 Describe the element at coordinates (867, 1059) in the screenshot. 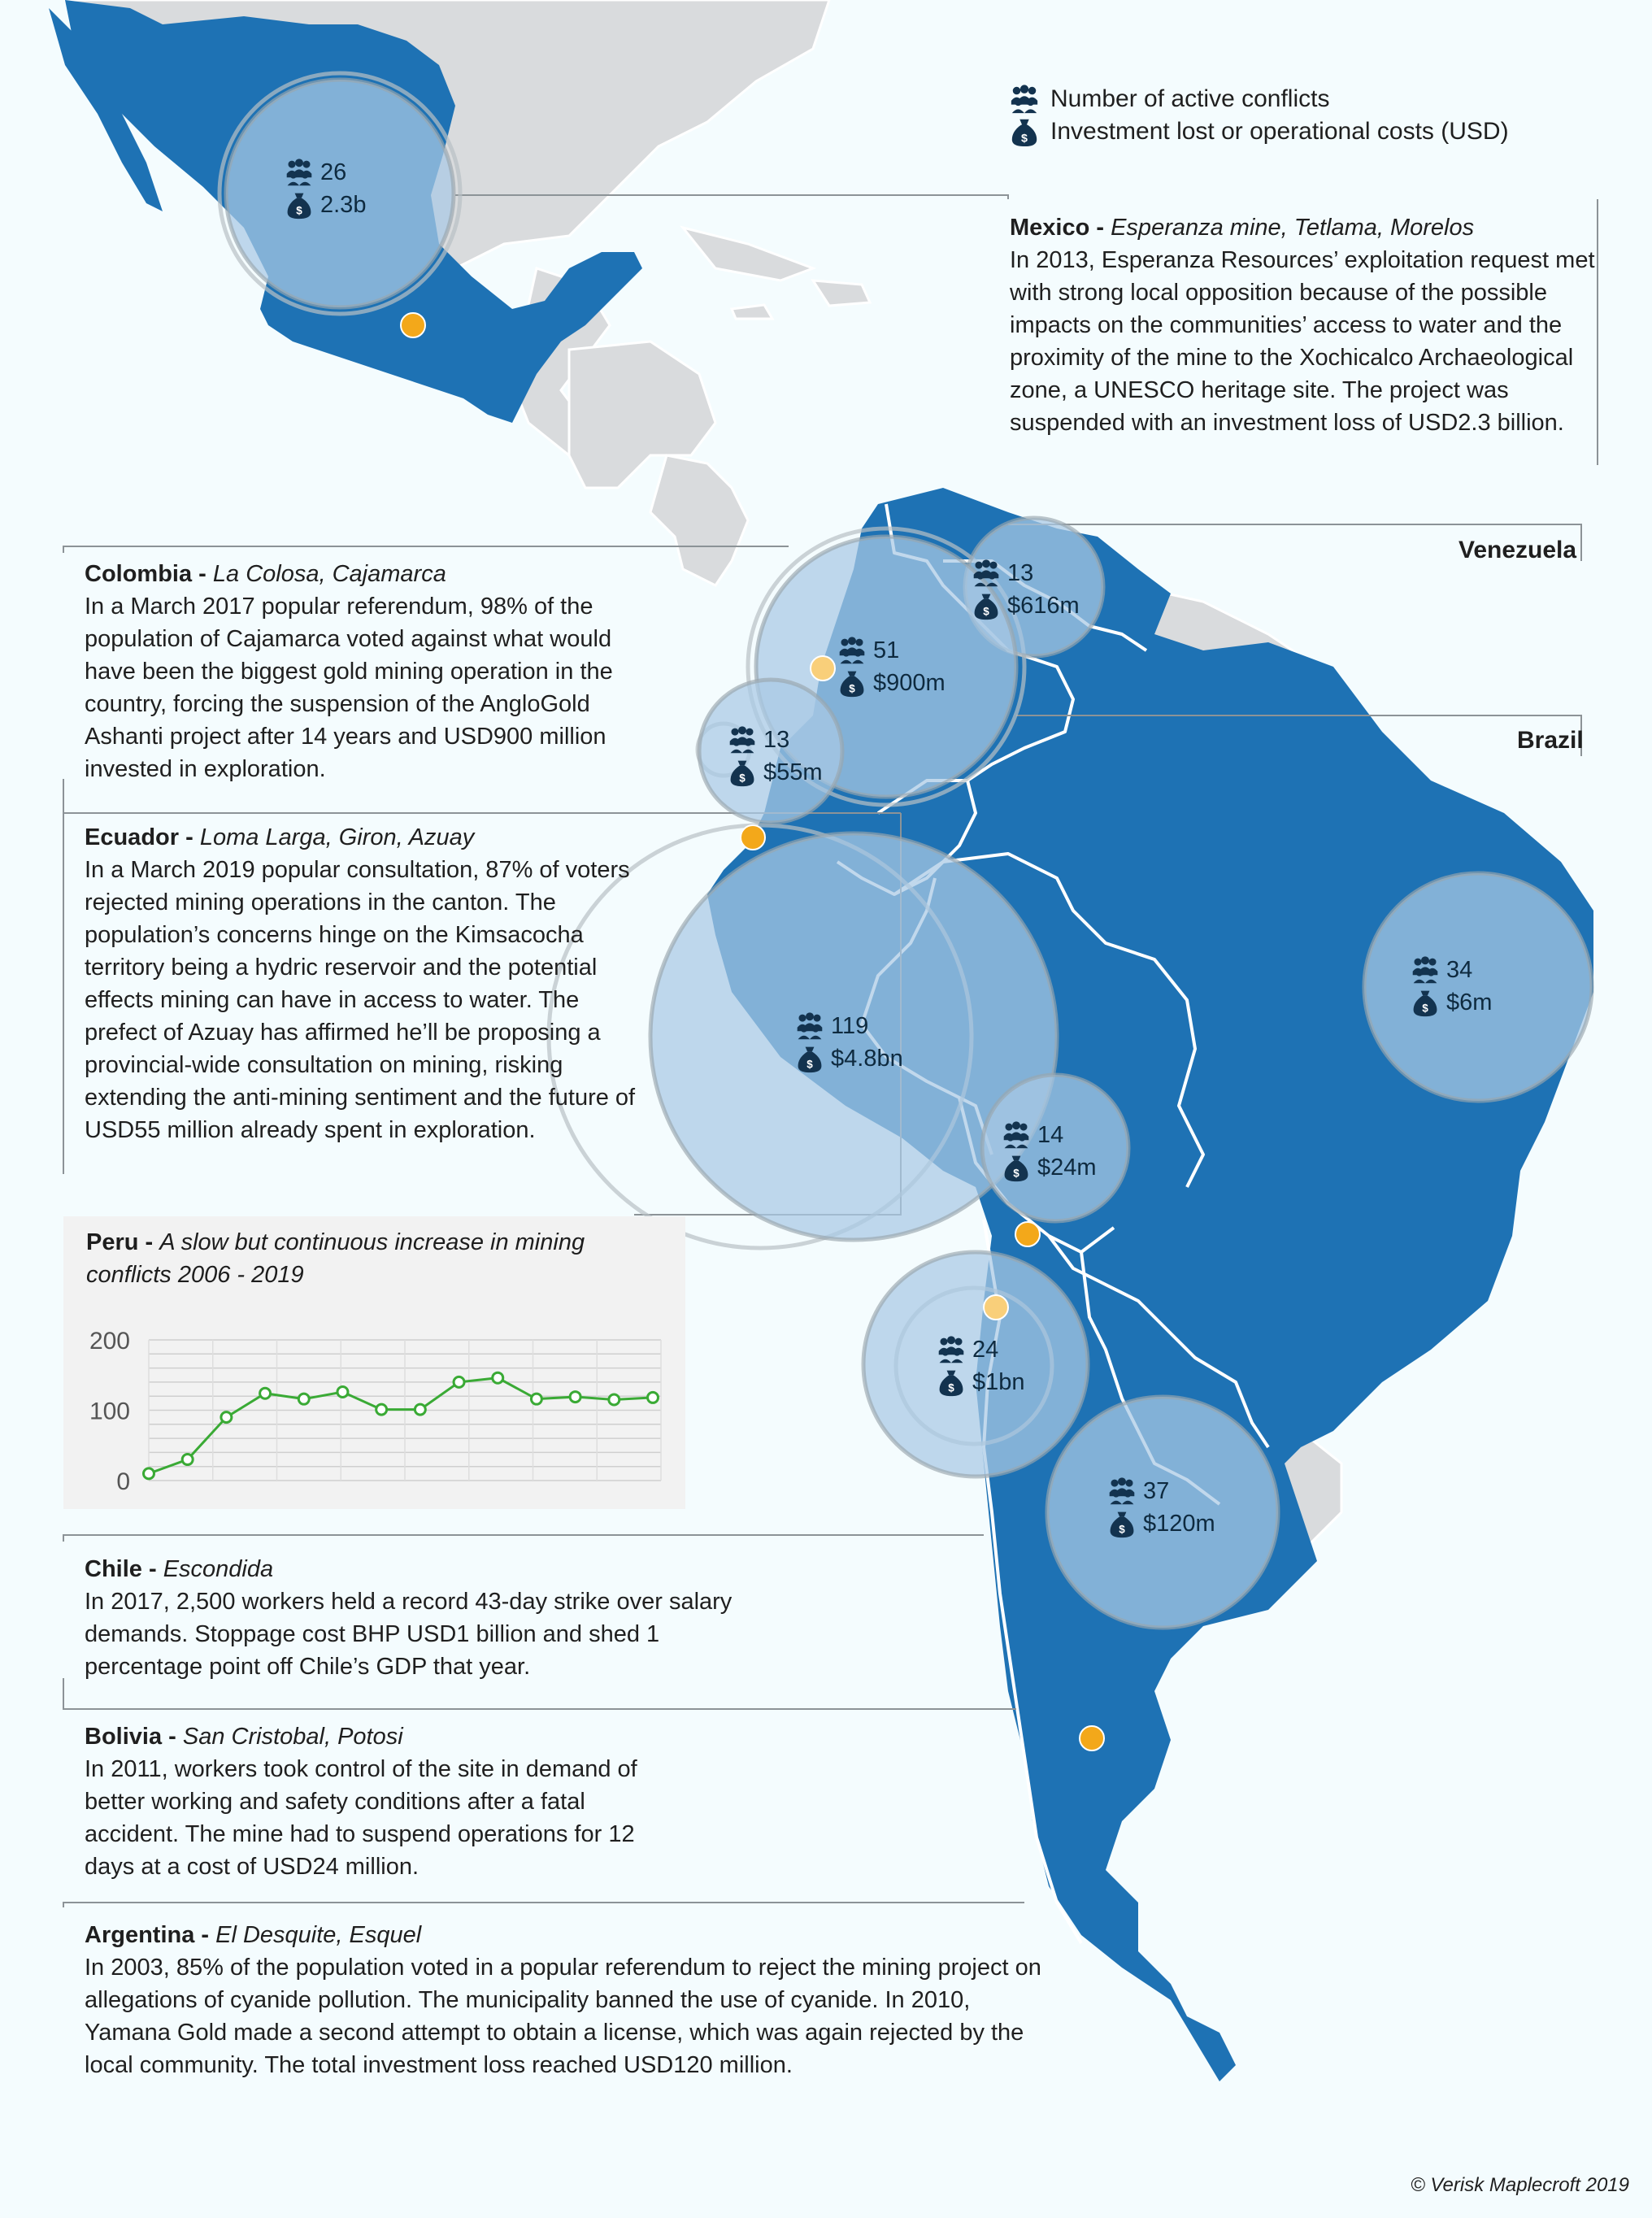

I see `cost-value: $4.8bn` at that location.